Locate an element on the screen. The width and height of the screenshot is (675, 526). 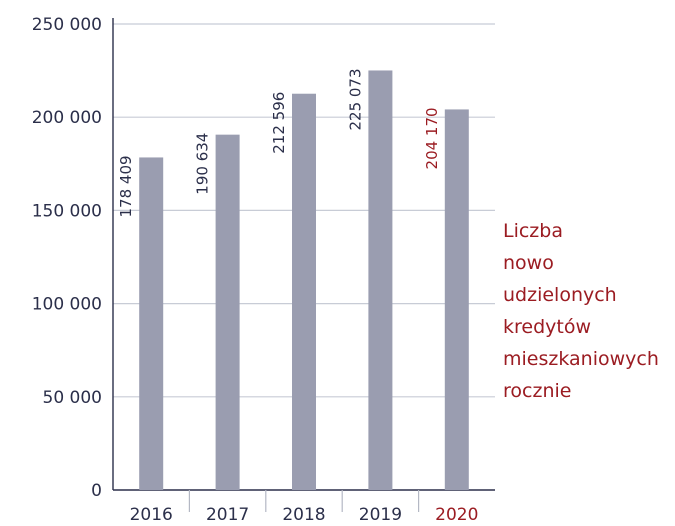
y-tick-label: 0 is located at coordinates (96, 491).